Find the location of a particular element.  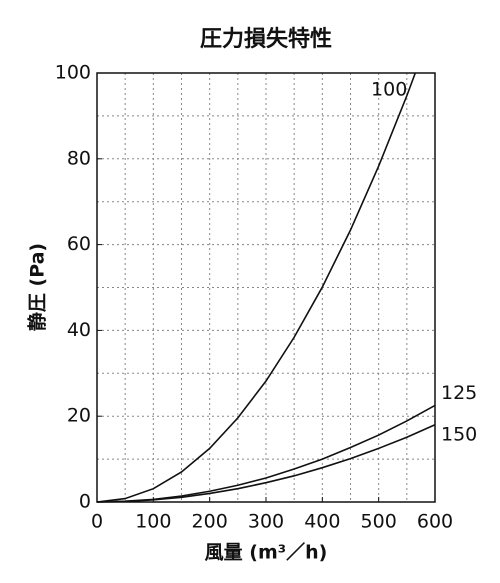

series-label: 125 is located at coordinates (459, 393).